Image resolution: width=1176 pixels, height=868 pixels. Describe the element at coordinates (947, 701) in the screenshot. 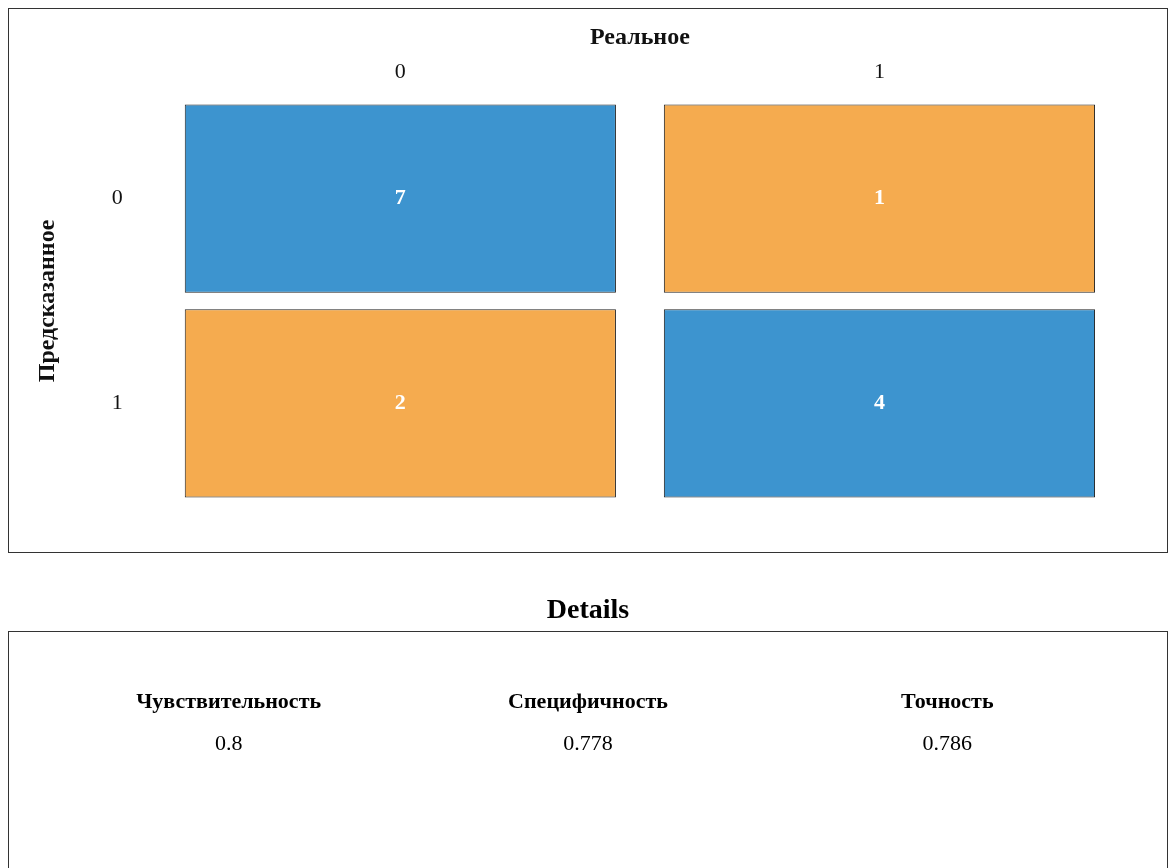

I see `category-label: Точность` at that location.